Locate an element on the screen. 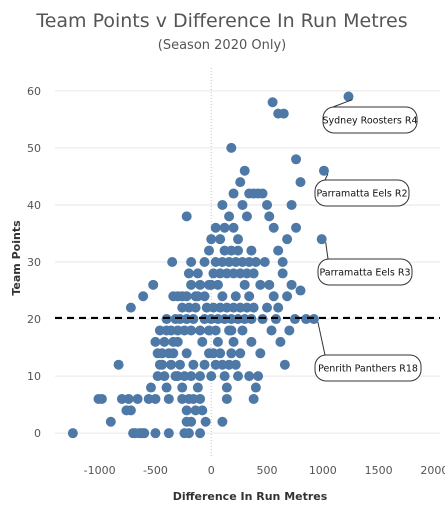 The image size is (445, 512). y-tick-label: 30 is located at coordinates (34, 262).